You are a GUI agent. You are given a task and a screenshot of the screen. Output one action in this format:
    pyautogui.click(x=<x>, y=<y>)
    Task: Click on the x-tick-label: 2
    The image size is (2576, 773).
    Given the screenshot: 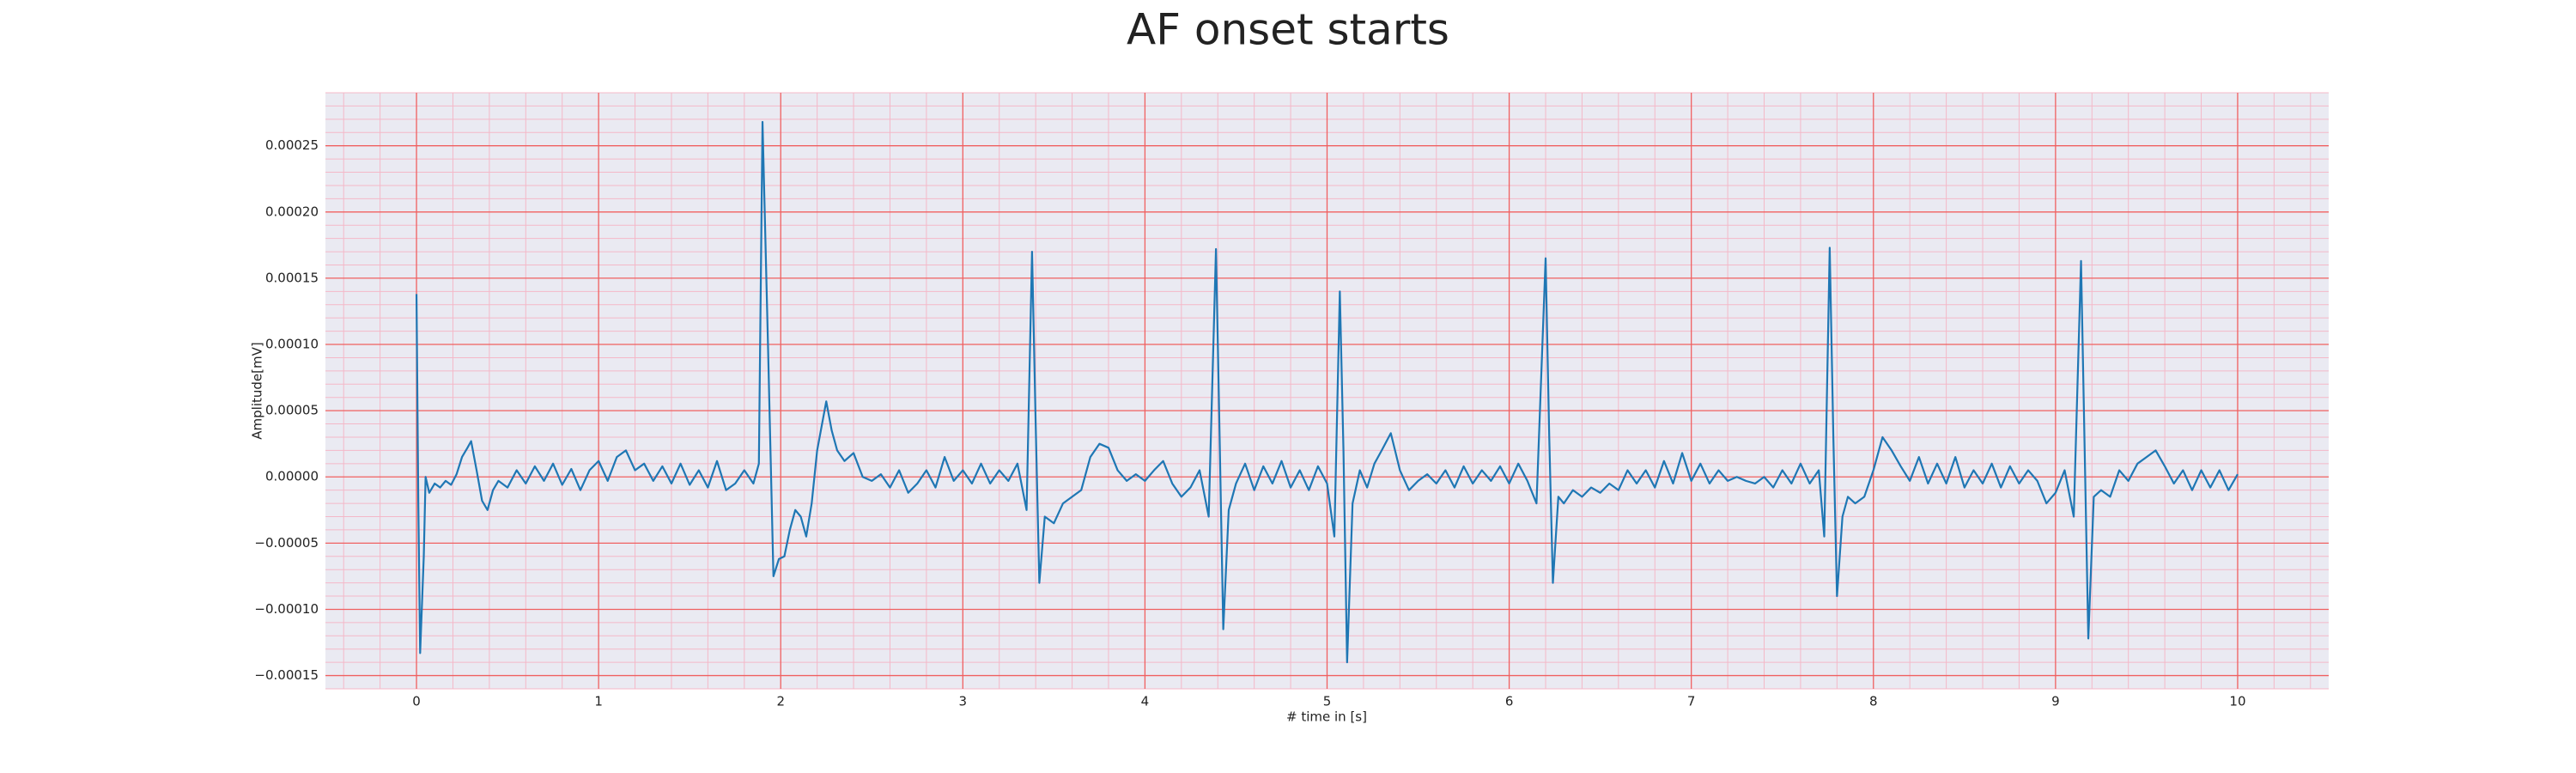 What is the action you would take?
    pyautogui.click(x=781, y=701)
    